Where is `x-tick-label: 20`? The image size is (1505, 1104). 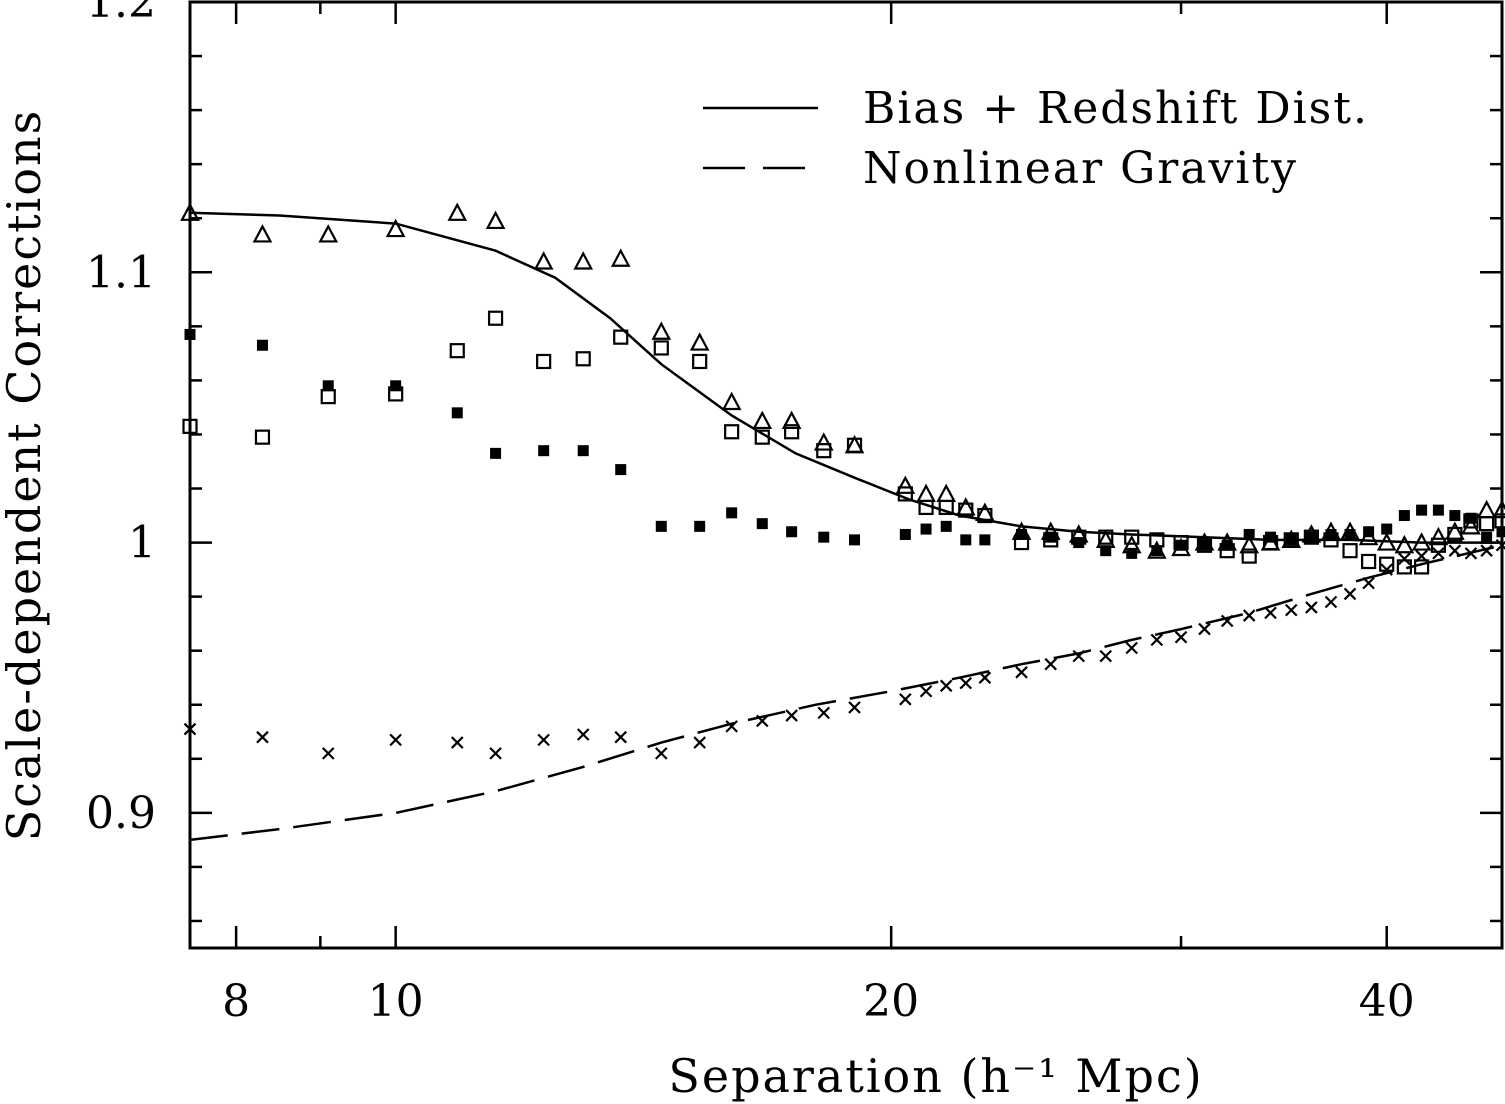
x-tick-label: 20 is located at coordinates (891, 1001).